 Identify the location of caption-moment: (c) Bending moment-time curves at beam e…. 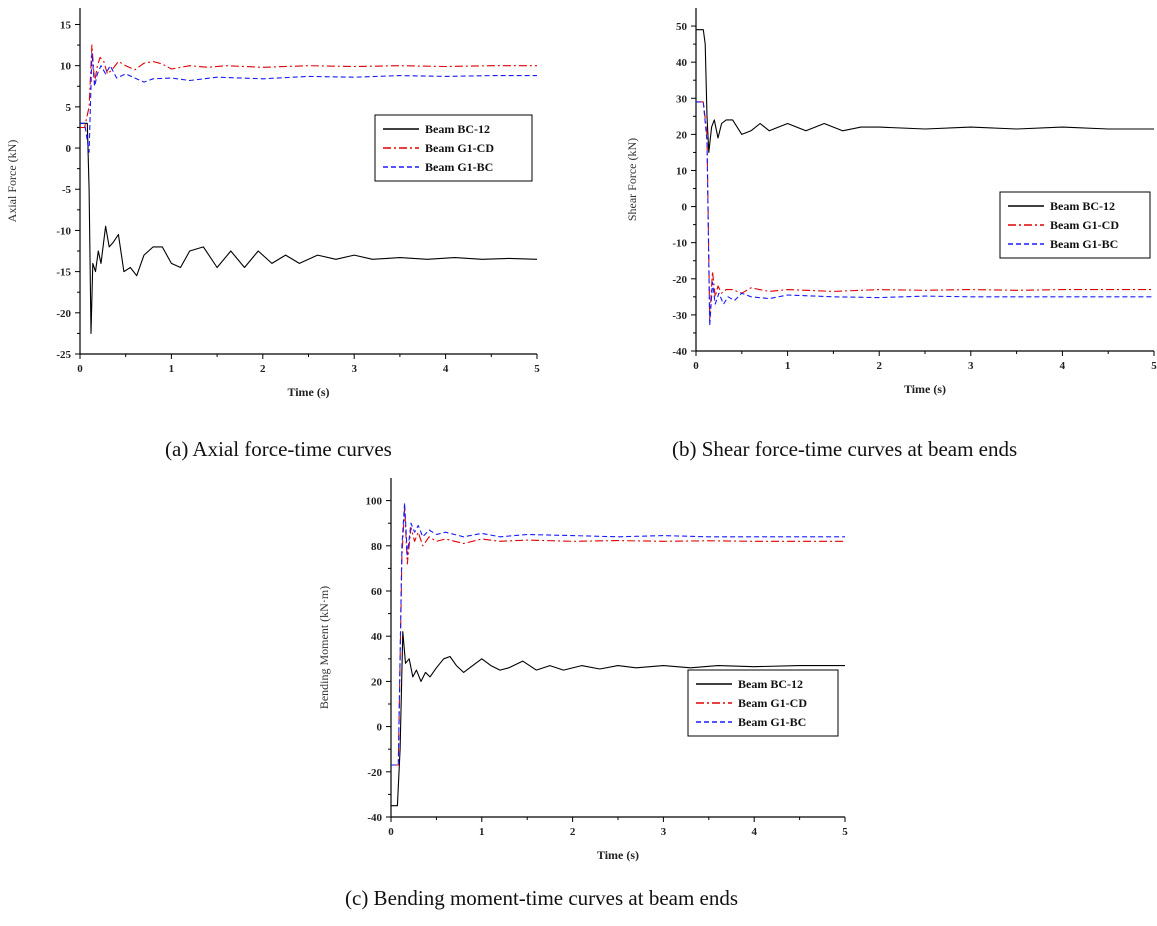
(542, 898).